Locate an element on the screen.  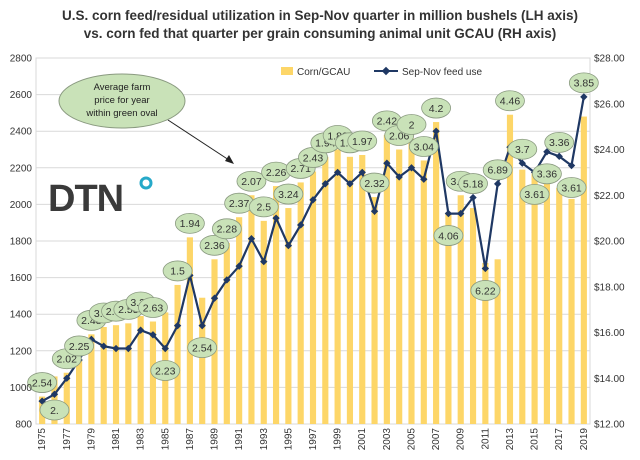
right-axis-tick-label: $20.00 is located at coordinates (609, 242).